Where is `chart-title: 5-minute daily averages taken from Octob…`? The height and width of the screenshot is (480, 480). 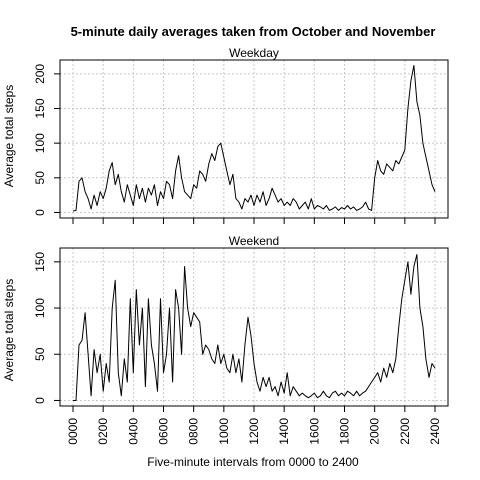 chart-title: 5-minute daily averages taken from Octob… is located at coordinates (253, 31).